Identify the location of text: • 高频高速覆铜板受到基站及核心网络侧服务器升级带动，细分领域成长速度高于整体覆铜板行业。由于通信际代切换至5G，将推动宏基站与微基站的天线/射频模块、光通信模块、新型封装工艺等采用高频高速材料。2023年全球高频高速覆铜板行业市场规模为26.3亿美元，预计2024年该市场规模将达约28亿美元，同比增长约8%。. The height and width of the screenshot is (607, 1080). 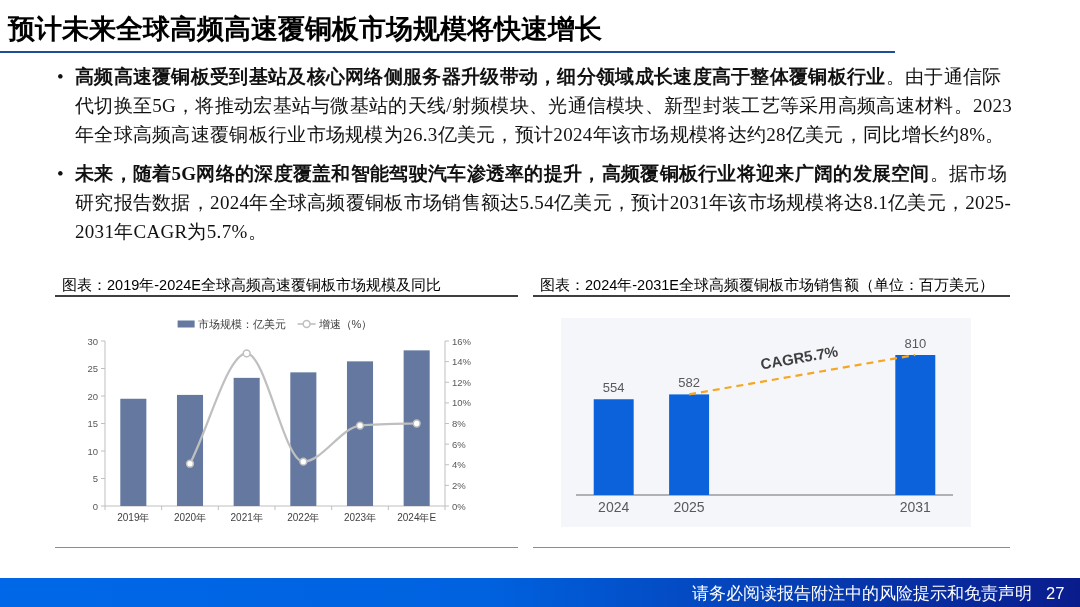
(535, 105).